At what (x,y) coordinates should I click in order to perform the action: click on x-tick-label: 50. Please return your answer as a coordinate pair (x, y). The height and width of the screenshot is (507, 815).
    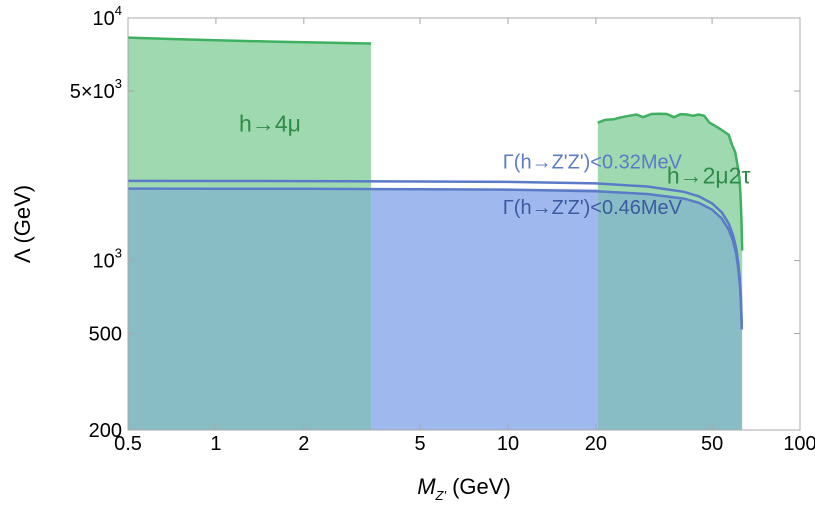
    Looking at the image, I should click on (712, 444).